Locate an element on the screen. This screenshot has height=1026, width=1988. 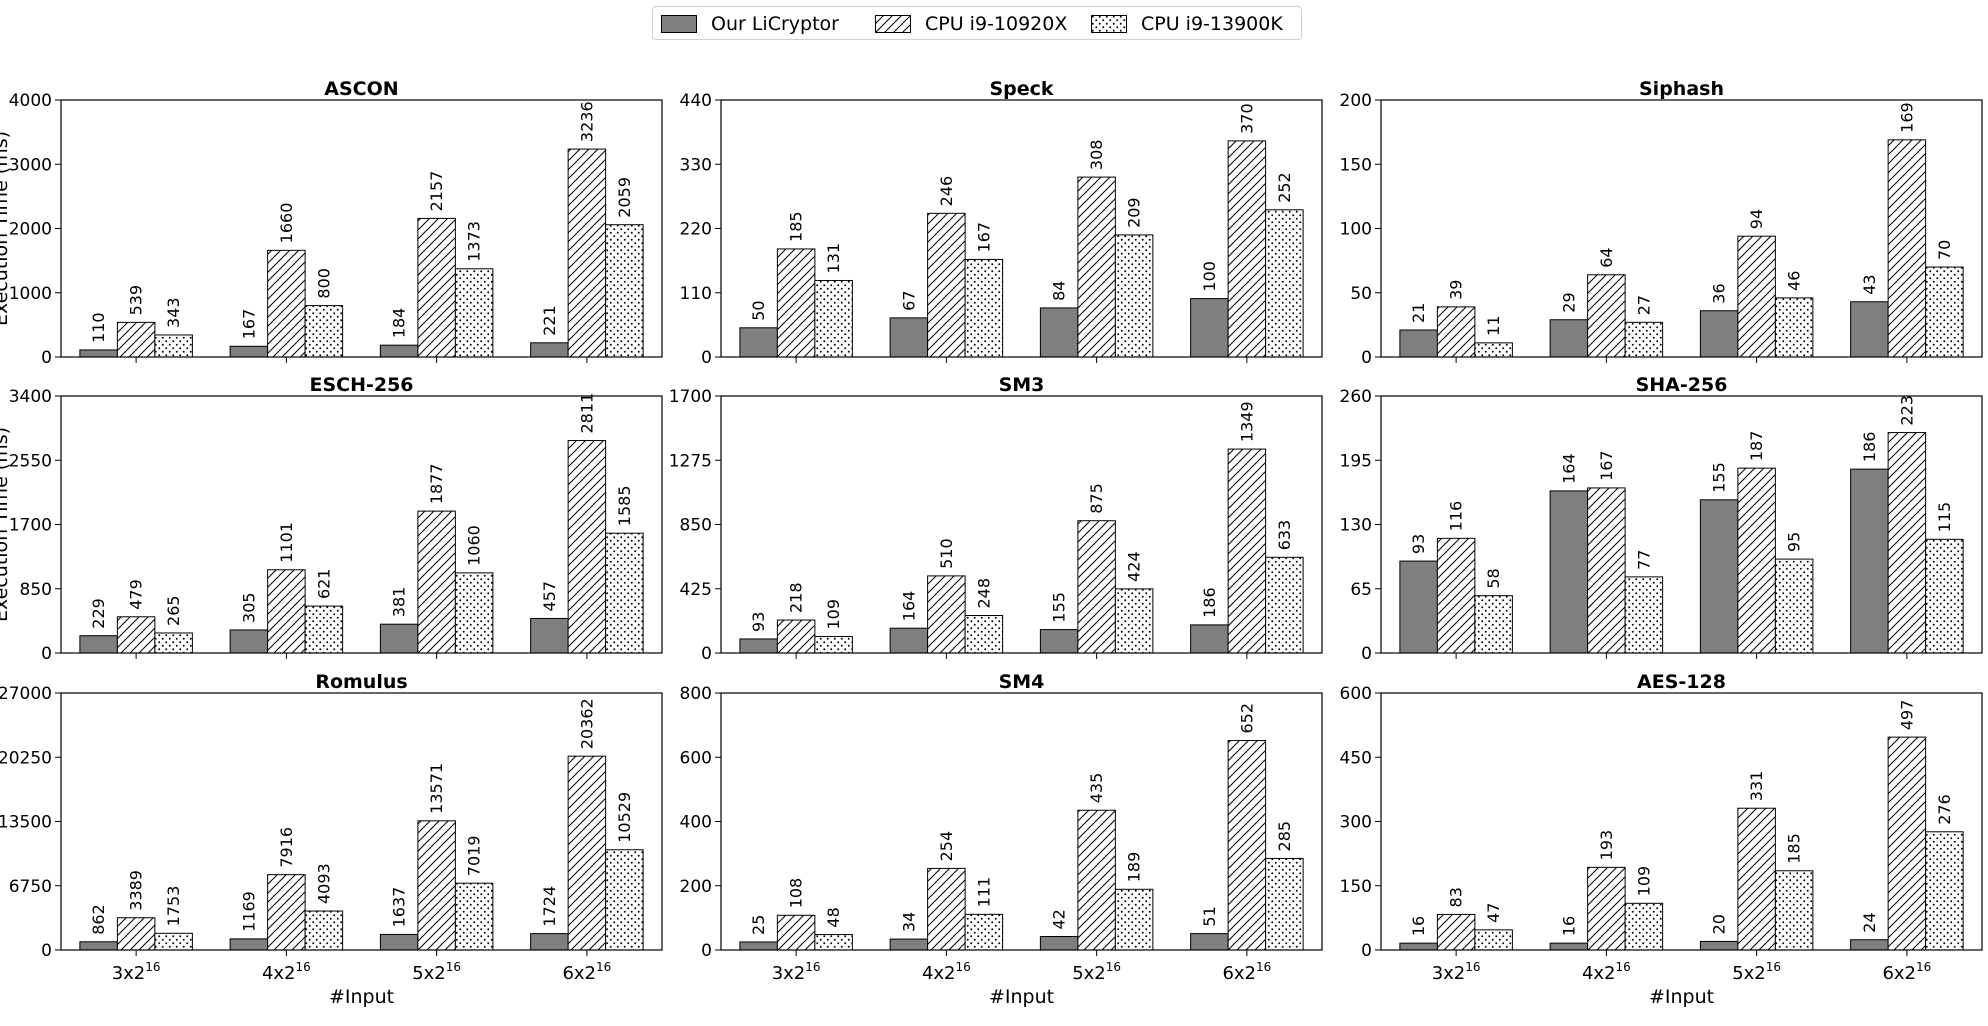
y-tick-label: 600 is located at coordinates (1356, 694).